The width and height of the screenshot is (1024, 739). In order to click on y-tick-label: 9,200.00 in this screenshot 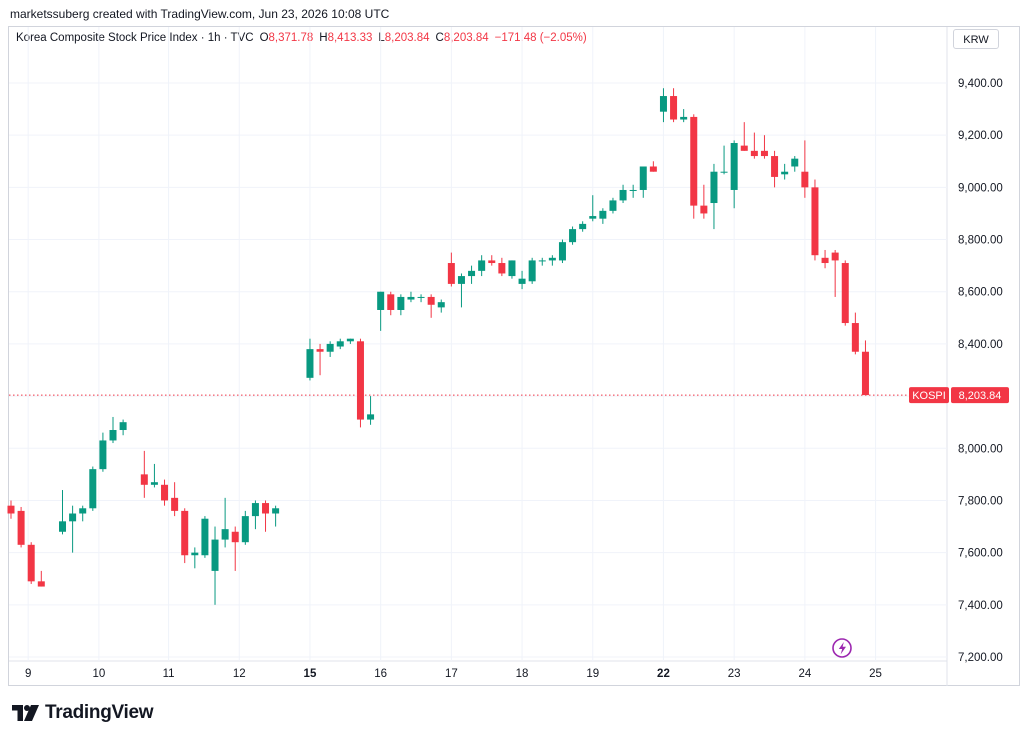, I will do `click(980, 136)`.